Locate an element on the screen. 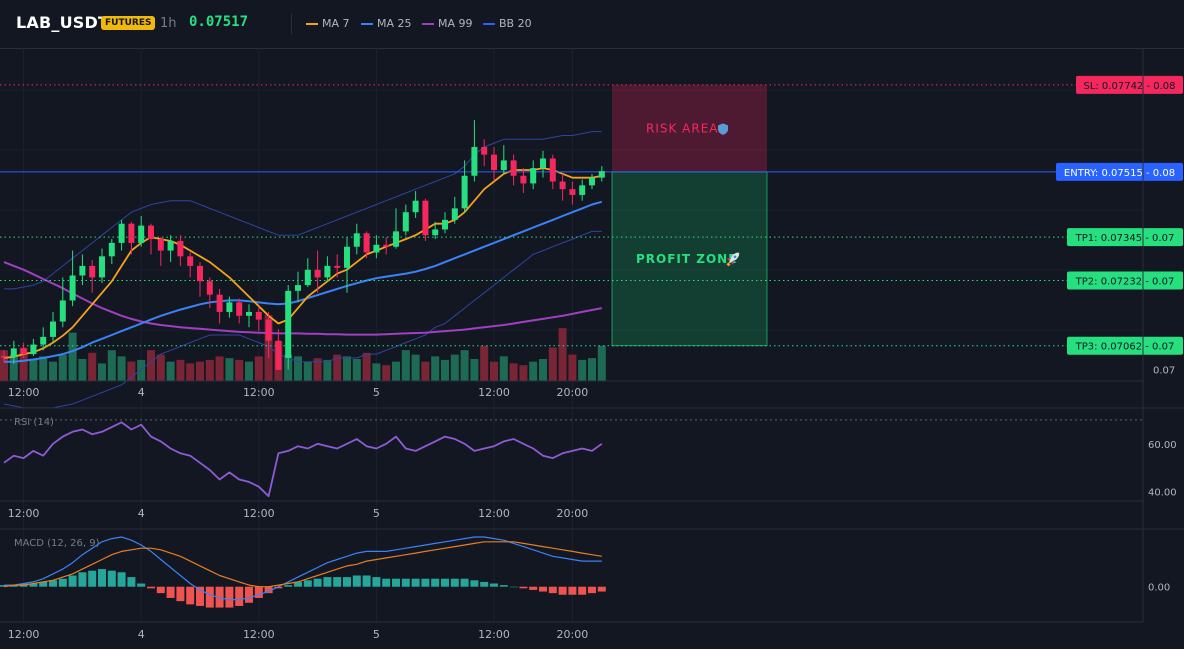 The width and height of the screenshot is (1184, 649). trade-zones: RISK AREA PROFIT ZONE is located at coordinates (689, 215).